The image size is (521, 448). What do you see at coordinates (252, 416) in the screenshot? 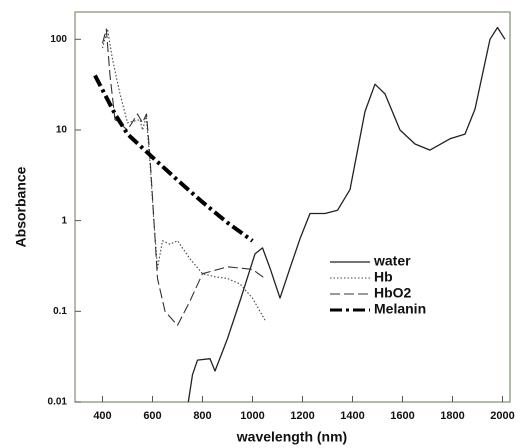
I see `x-tick-label: 1000` at bounding box center [252, 416].